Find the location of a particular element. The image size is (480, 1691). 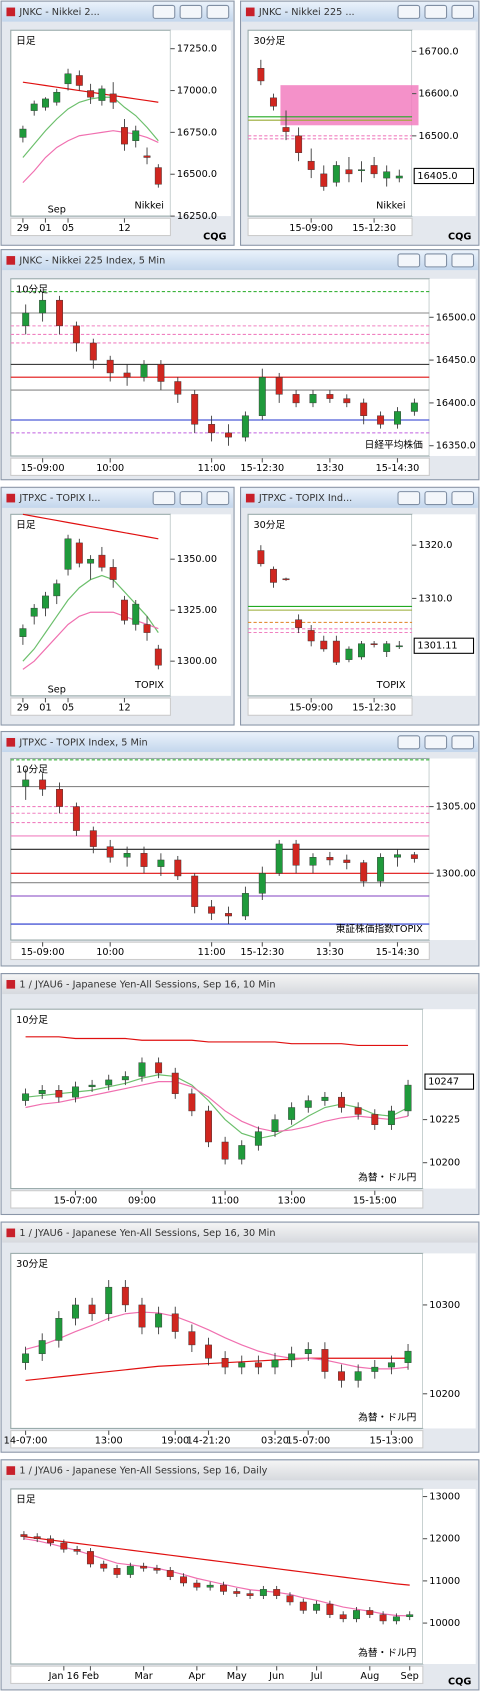

x-tick-label: 15-15:00 is located at coordinates (375, 1200).